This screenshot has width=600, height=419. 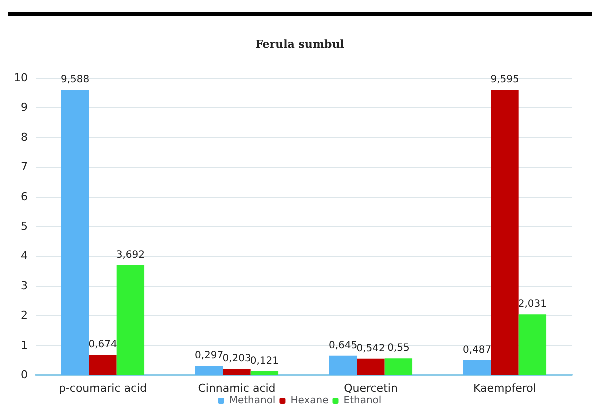 What do you see at coordinates (24, 315) in the screenshot?
I see `y-tick-label: 2` at bounding box center [24, 315].